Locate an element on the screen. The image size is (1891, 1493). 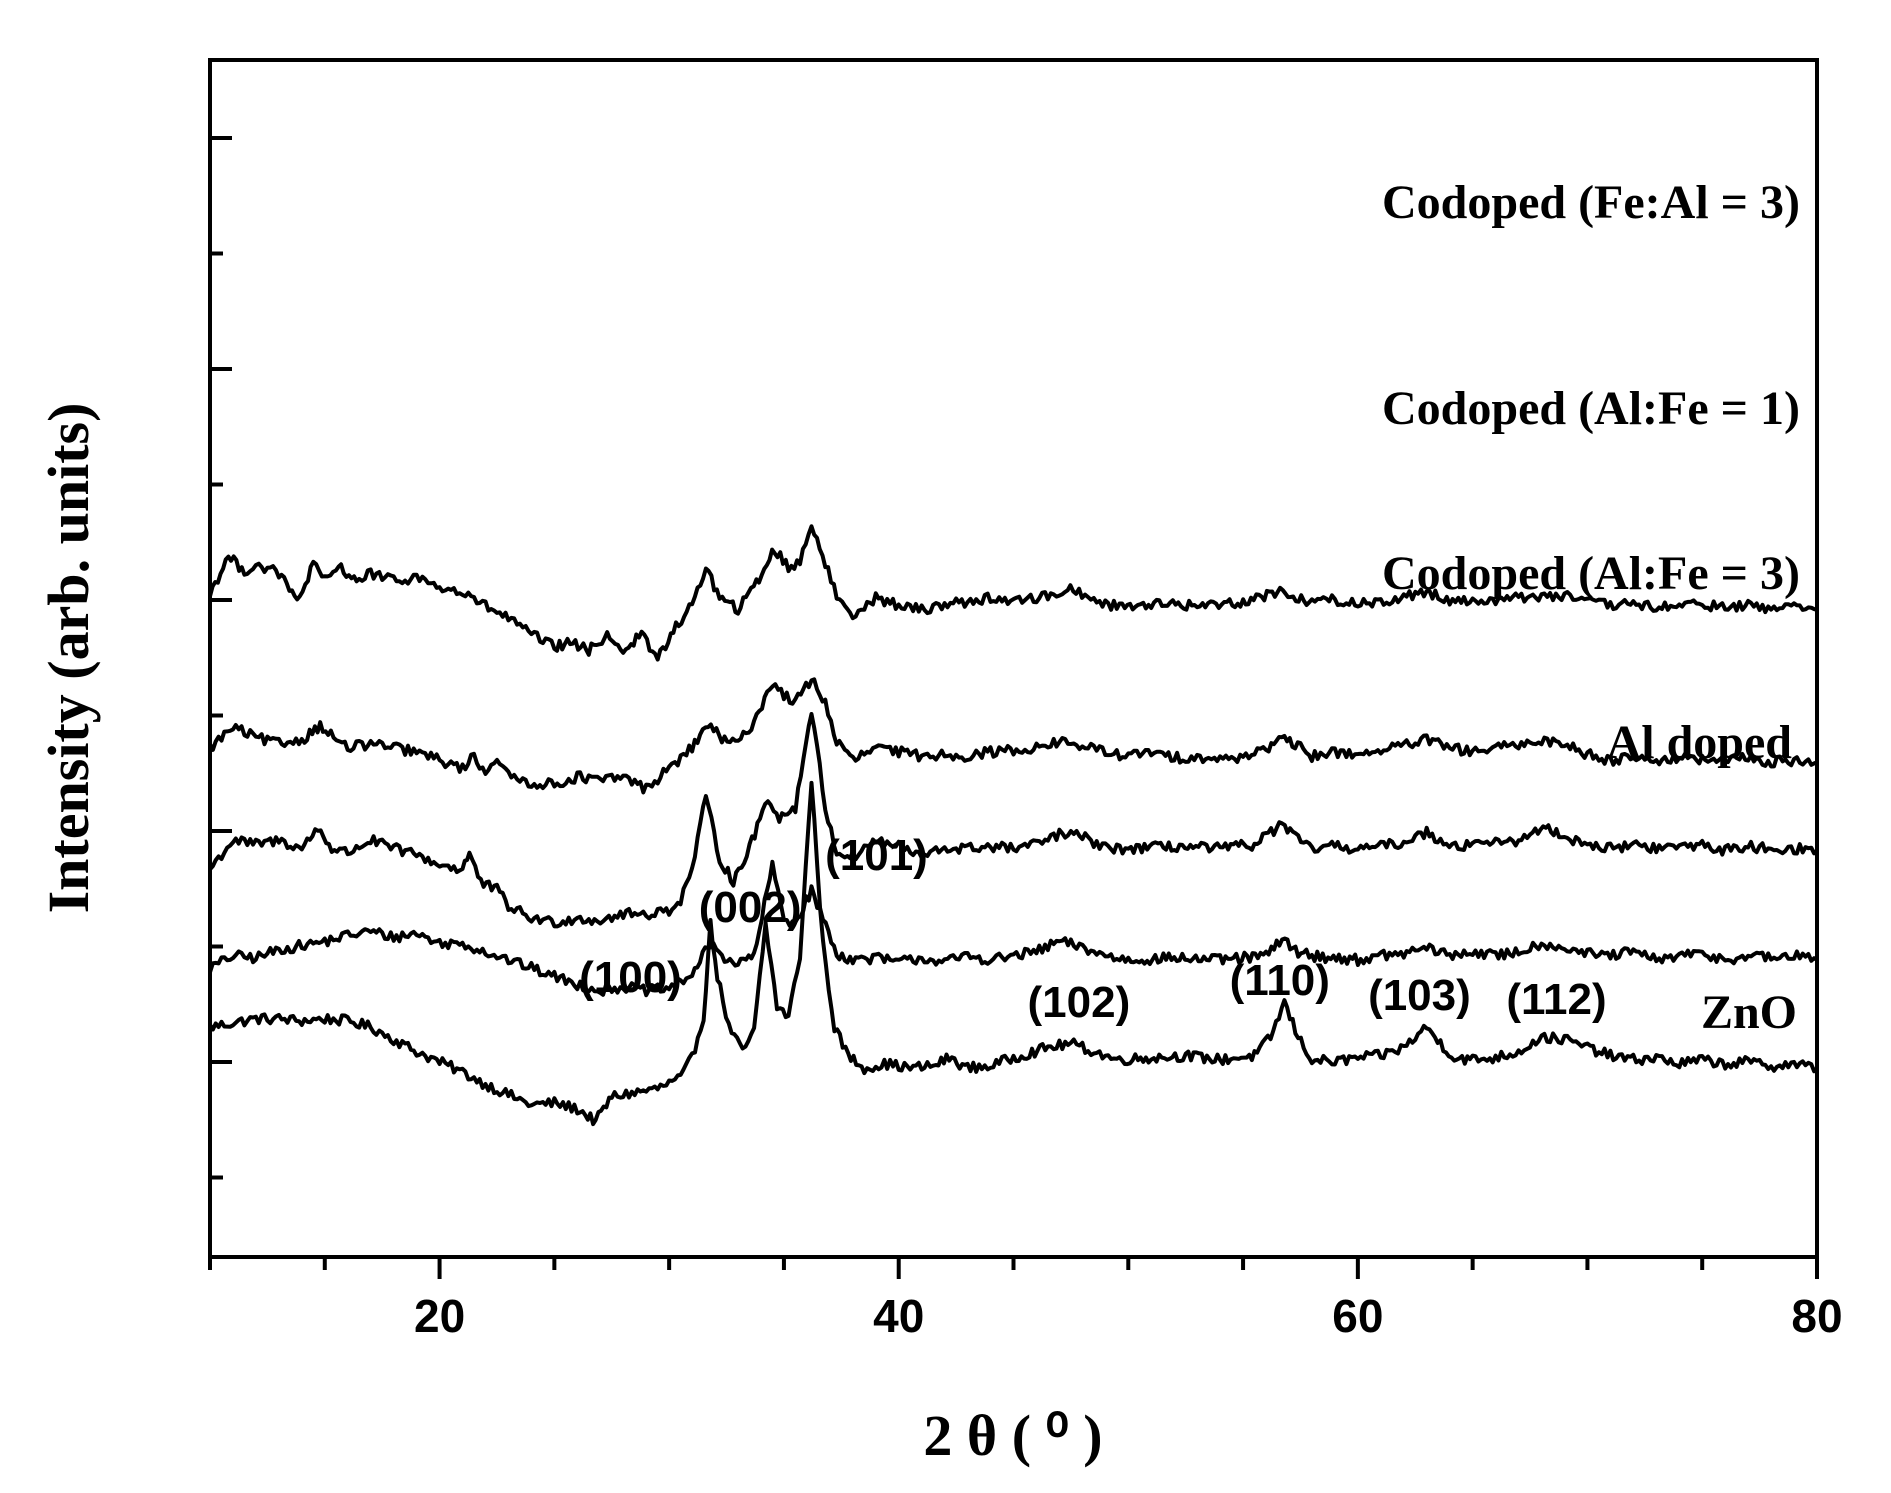
x-tick-label: 20 is located at coordinates (439, 1316).